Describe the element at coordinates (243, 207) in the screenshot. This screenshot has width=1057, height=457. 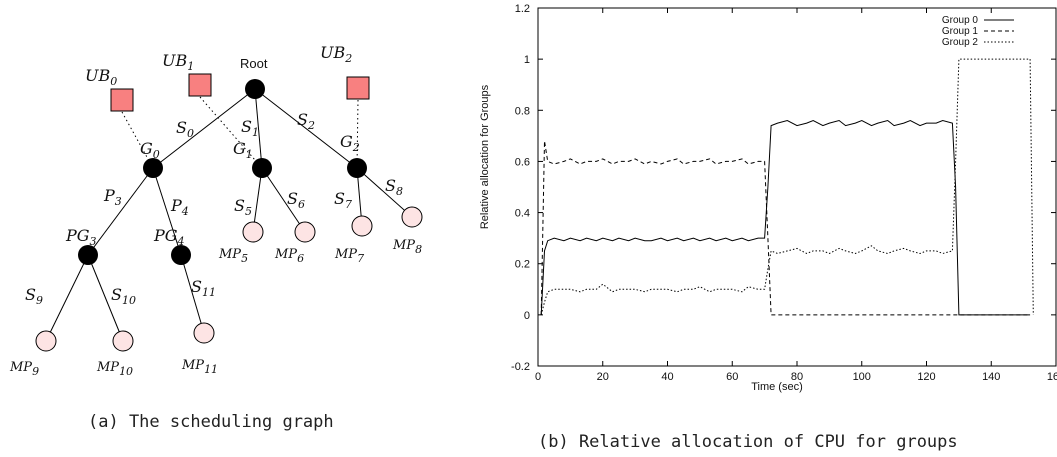
I see `edge-label: S5` at that location.